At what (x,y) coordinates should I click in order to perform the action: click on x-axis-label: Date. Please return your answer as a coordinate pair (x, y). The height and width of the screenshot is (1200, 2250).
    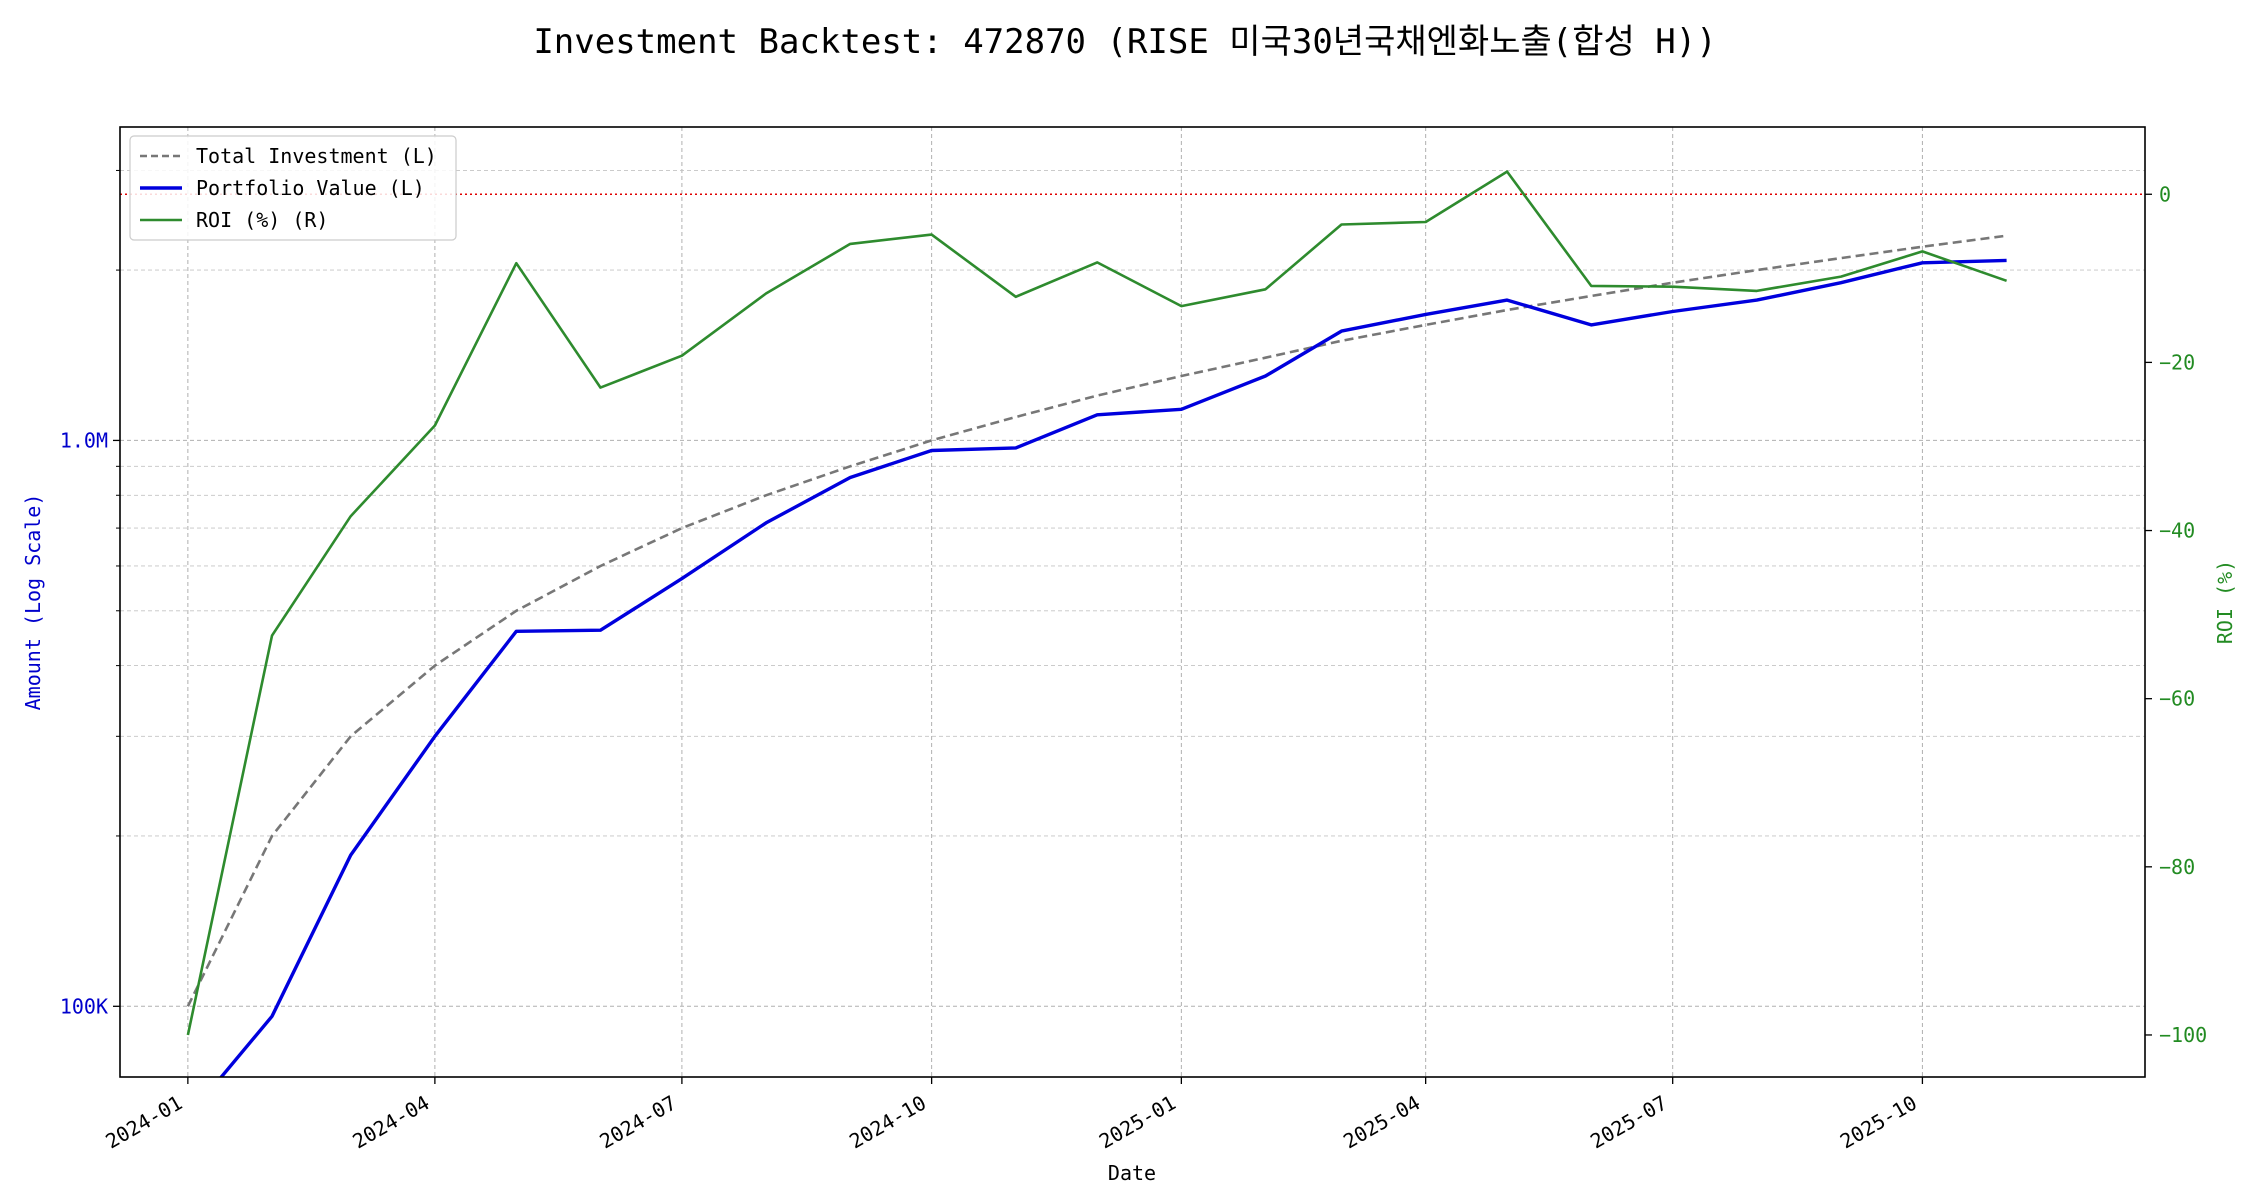
    Looking at the image, I should click on (1132, 1173).